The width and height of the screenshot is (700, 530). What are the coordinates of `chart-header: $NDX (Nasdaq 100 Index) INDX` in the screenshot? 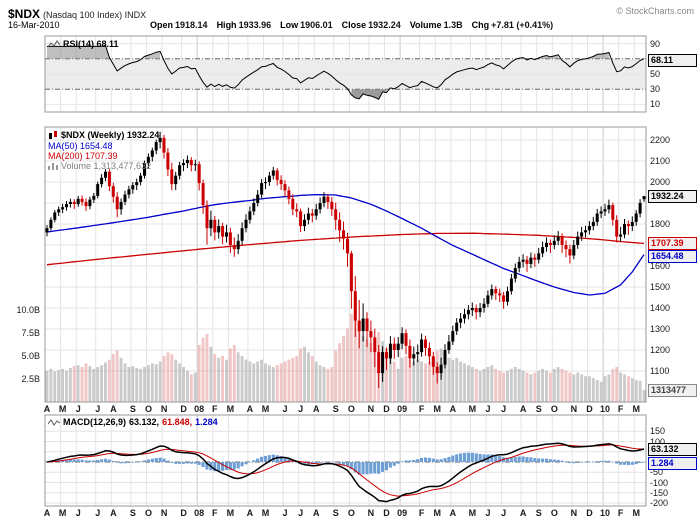 It's located at (77, 14).